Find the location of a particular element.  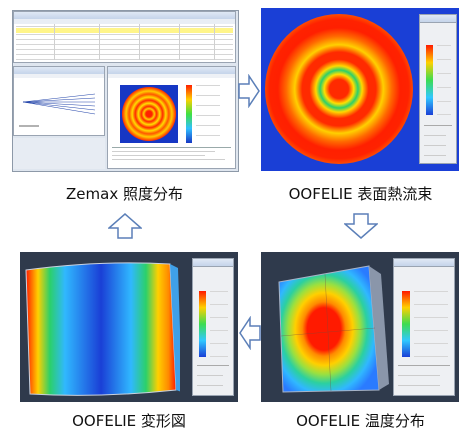

temperature-screenshot is located at coordinates (360, 327).